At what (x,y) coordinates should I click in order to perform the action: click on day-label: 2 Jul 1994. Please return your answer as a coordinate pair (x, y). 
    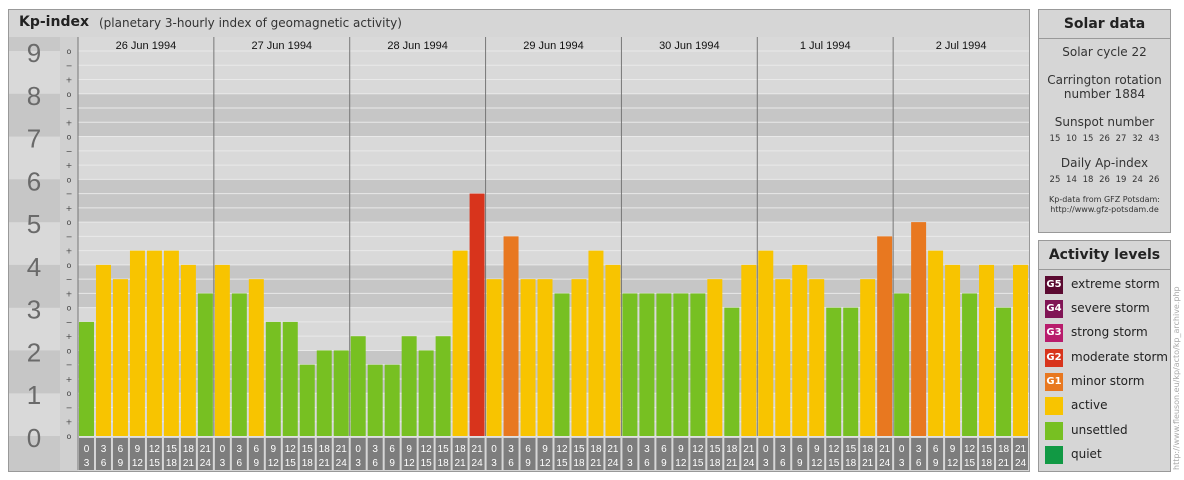
    Looking at the image, I should click on (961, 46).